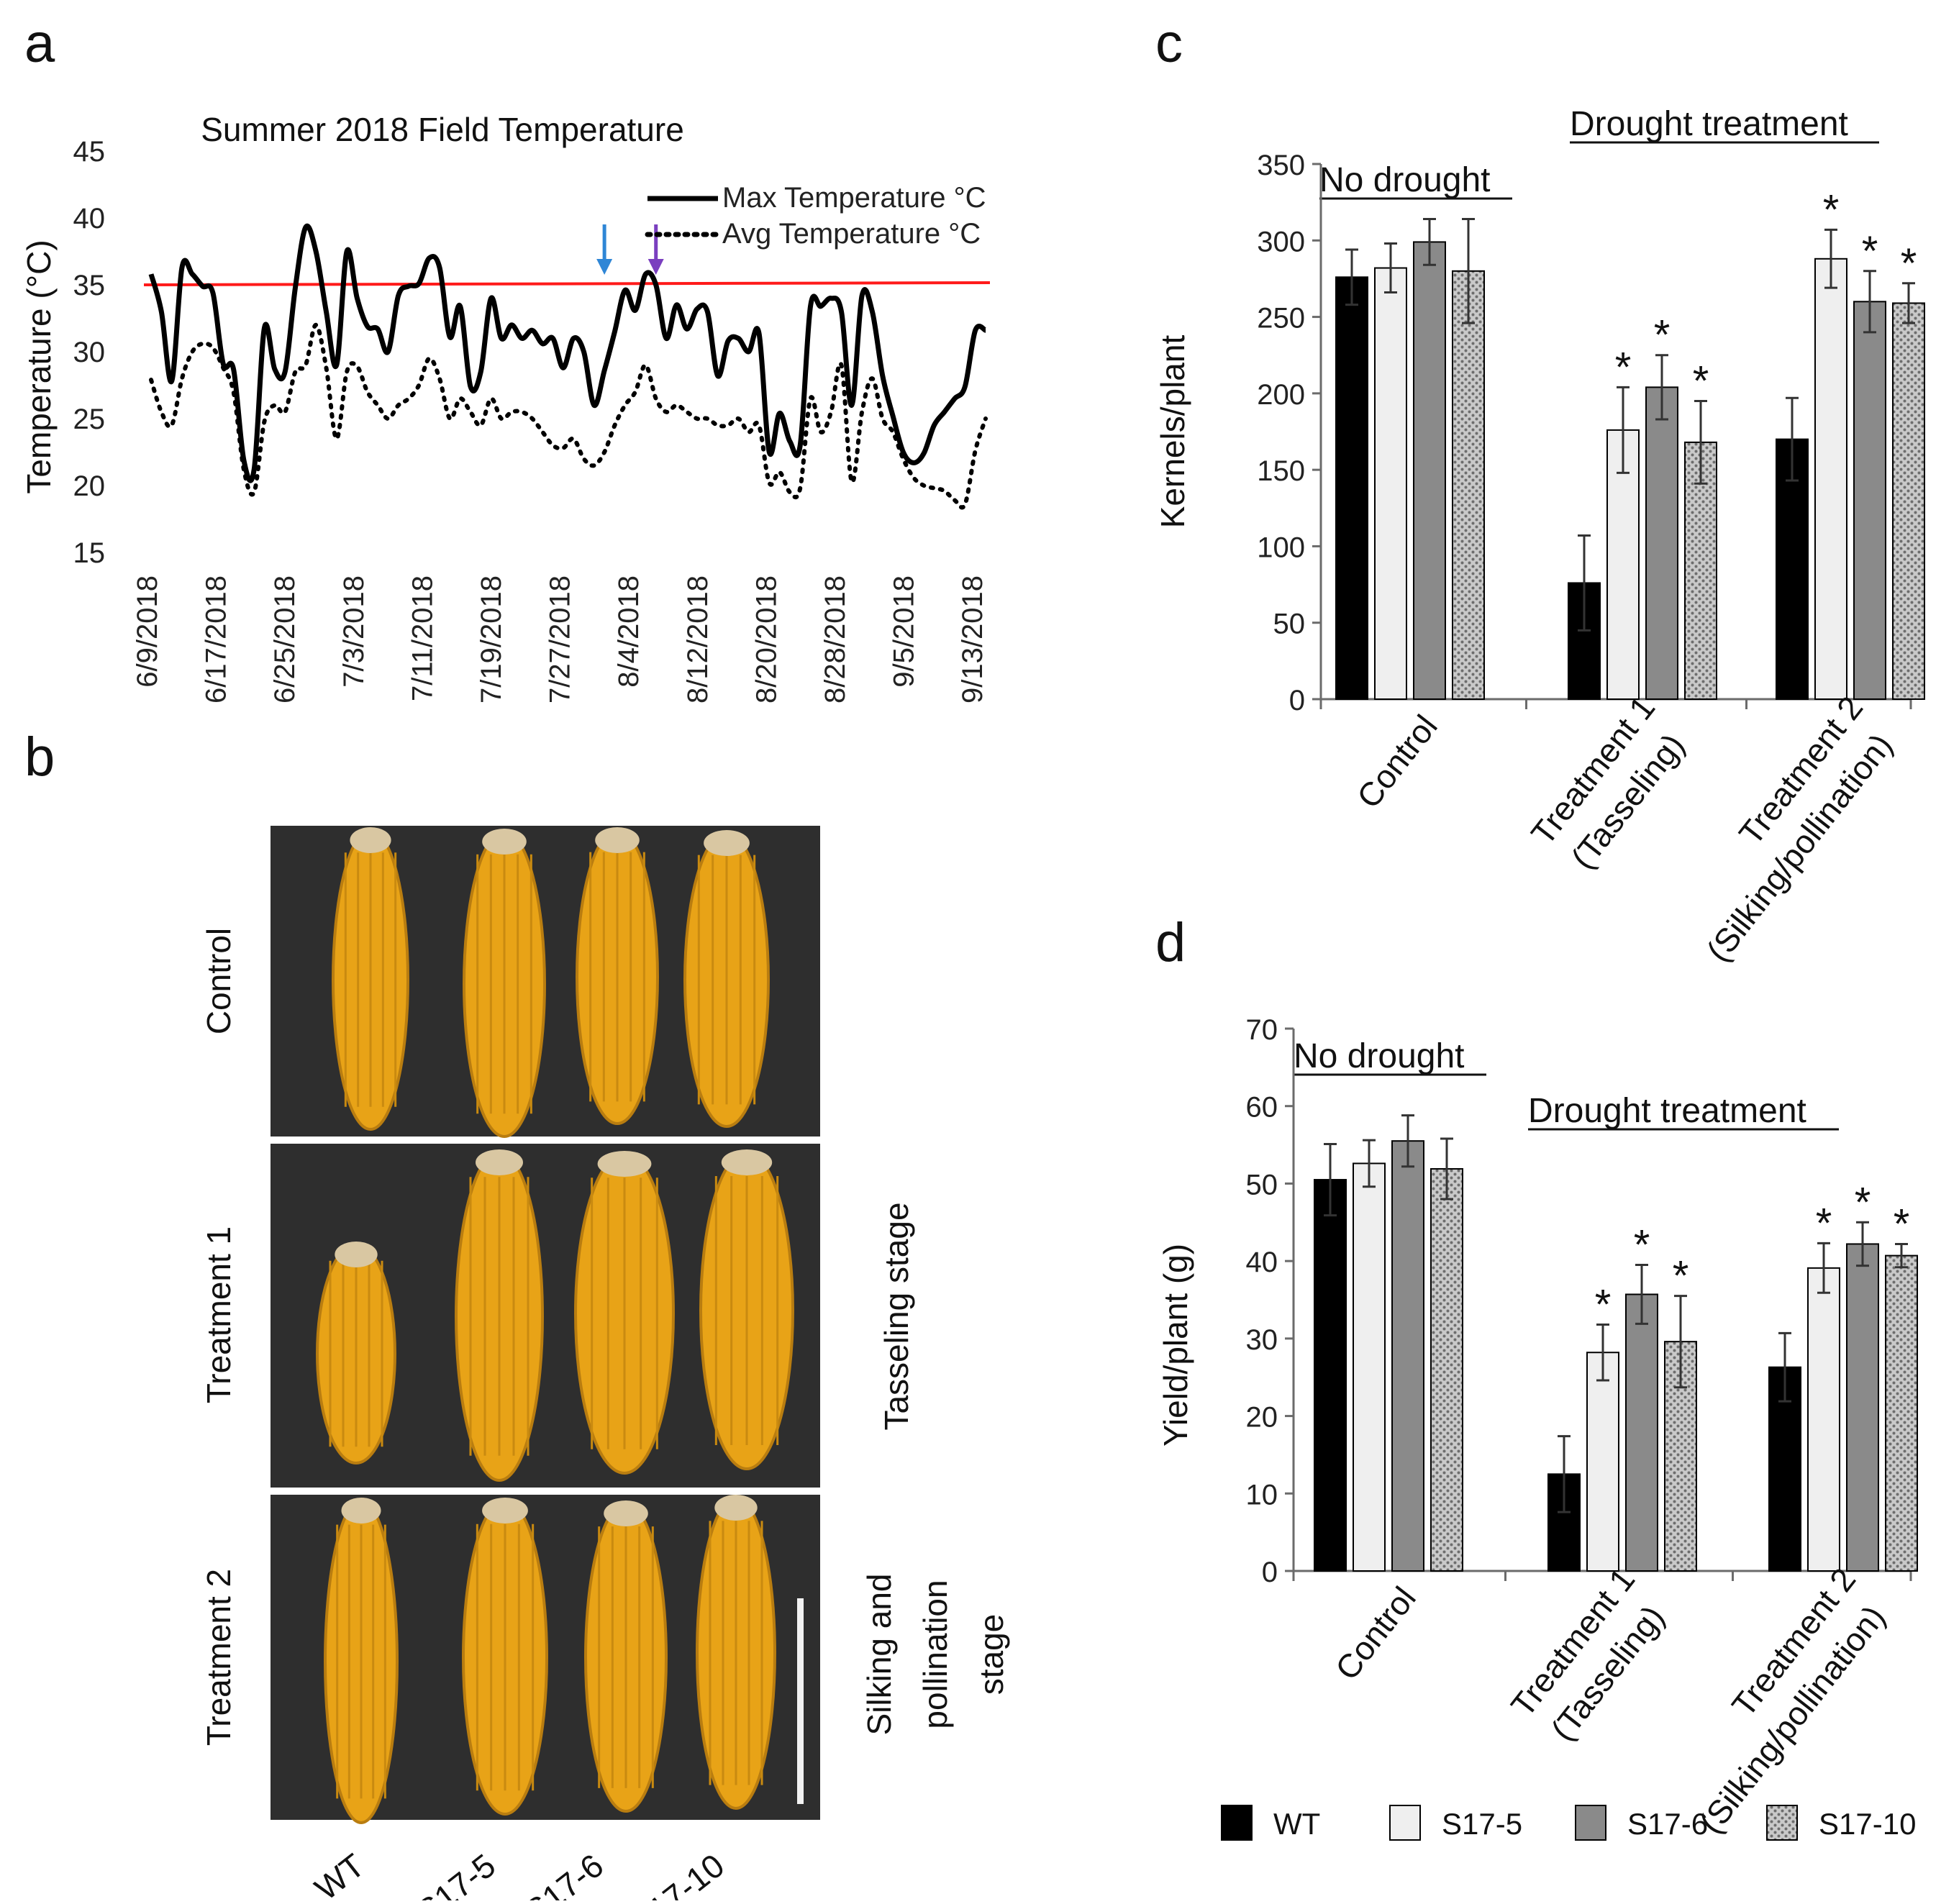  I want to click on bar-wt-control, so click(1351, 488).